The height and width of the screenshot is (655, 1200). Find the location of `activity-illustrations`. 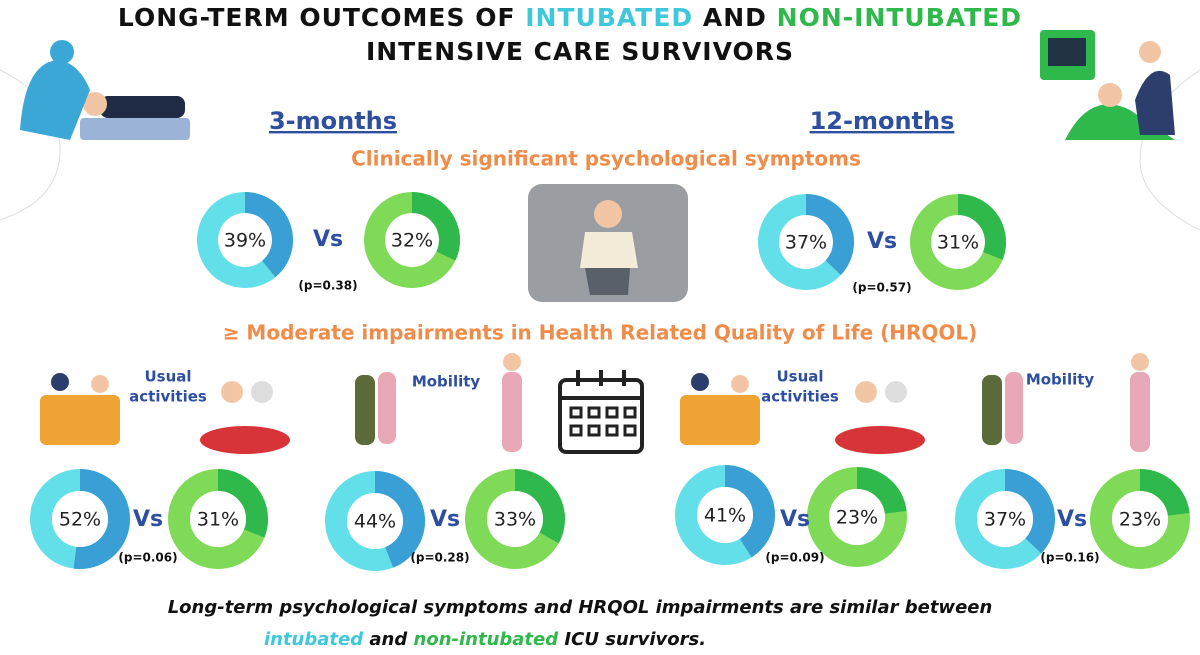

activity-illustrations is located at coordinates (595, 403).